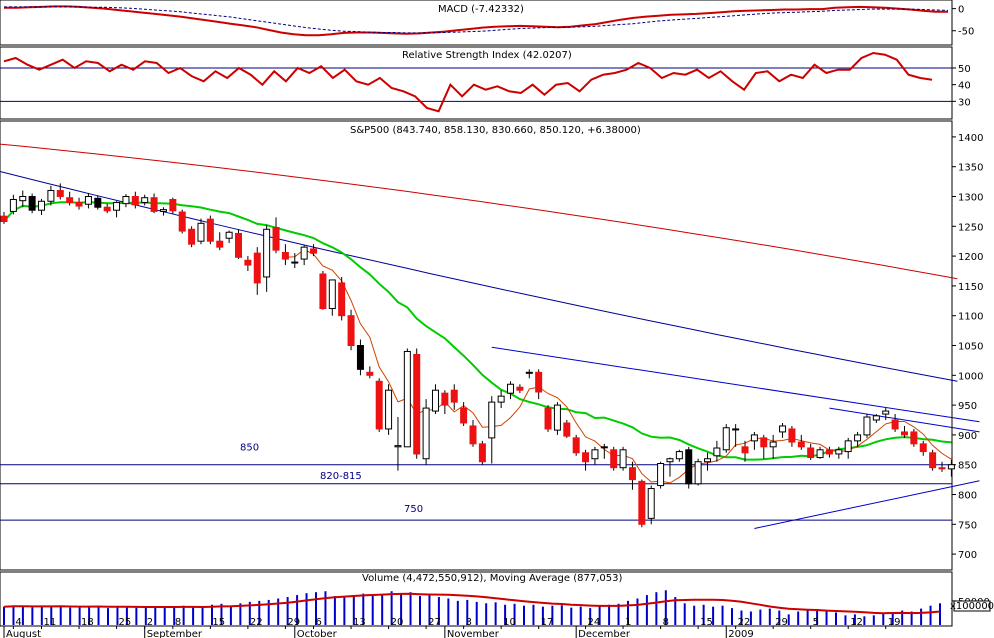 The width and height of the screenshot is (994, 638). What do you see at coordinates (150, 622) in the screenshot?
I see `x-day-label: 2` at bounding box center [150, 622].